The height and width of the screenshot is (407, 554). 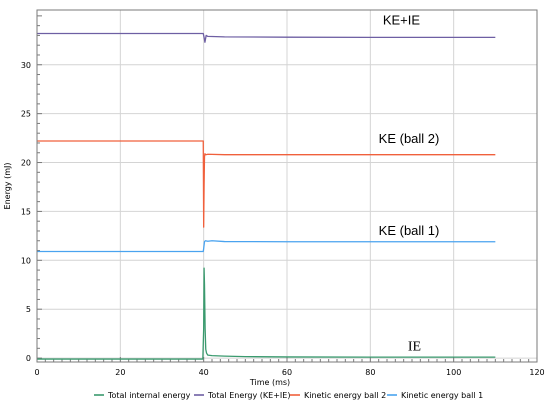 I want to click on annotation-label: KE (ball 1), so click(x=409, y=230).